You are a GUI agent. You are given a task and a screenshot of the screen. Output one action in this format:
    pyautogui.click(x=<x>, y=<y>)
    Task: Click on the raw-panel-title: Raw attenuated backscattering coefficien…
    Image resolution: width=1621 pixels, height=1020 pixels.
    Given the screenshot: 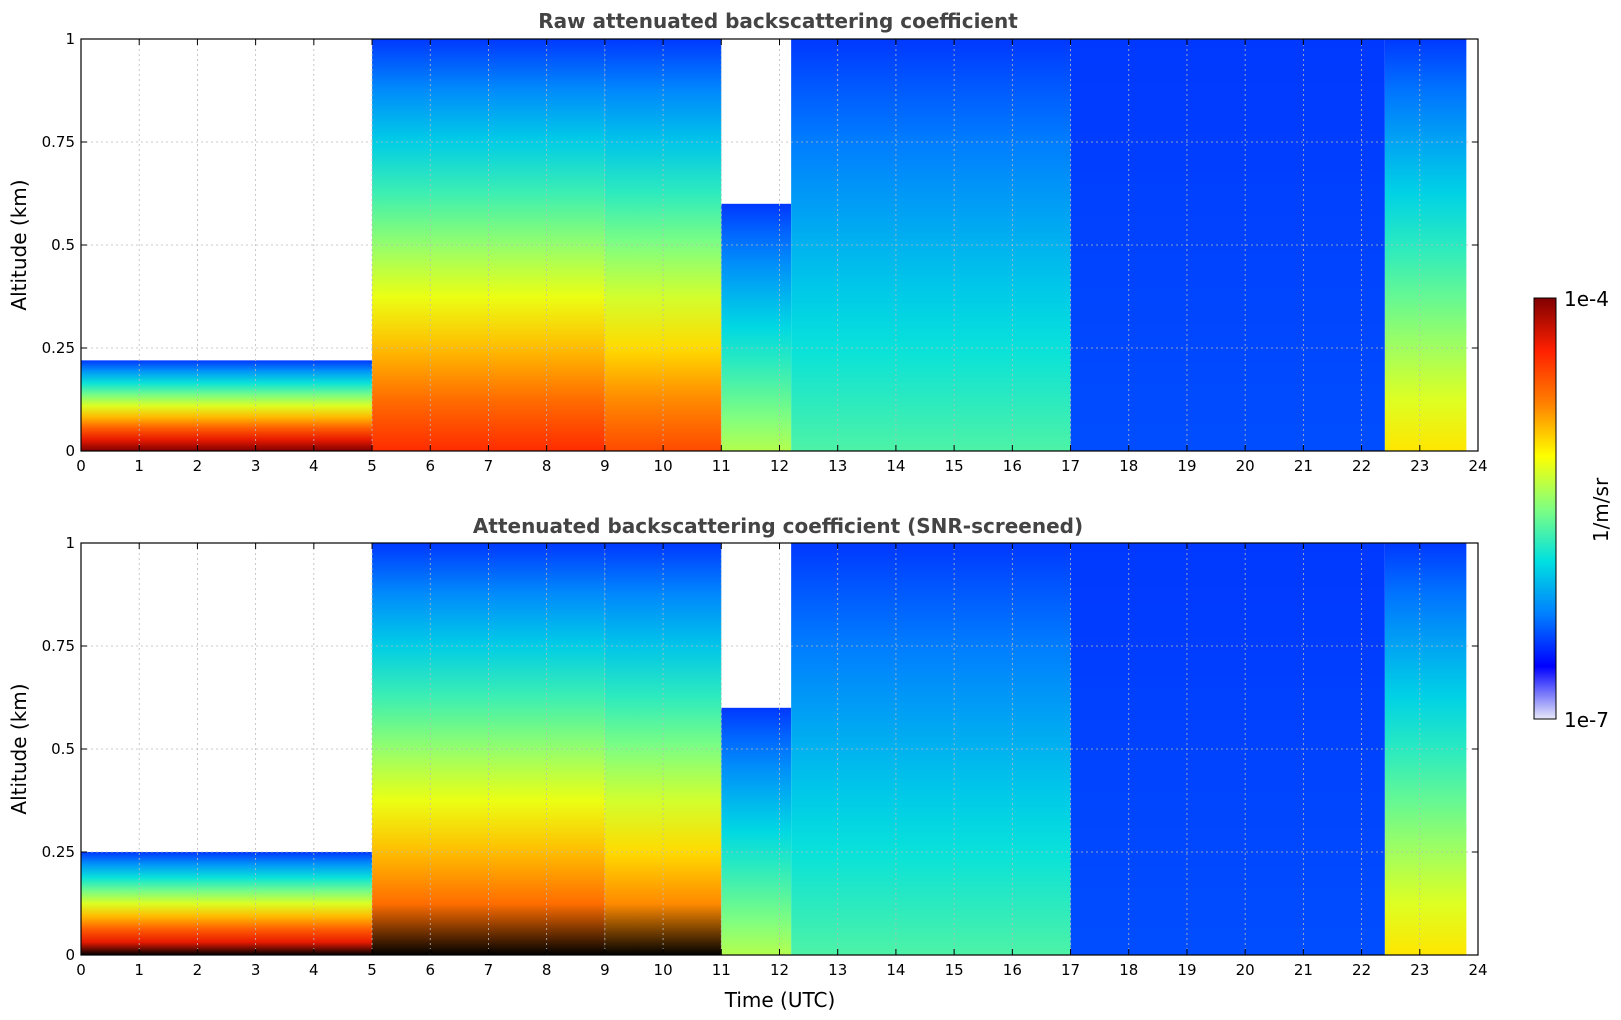 What is the action you would take?
    pyautogui.click(x=778, y=21)
    